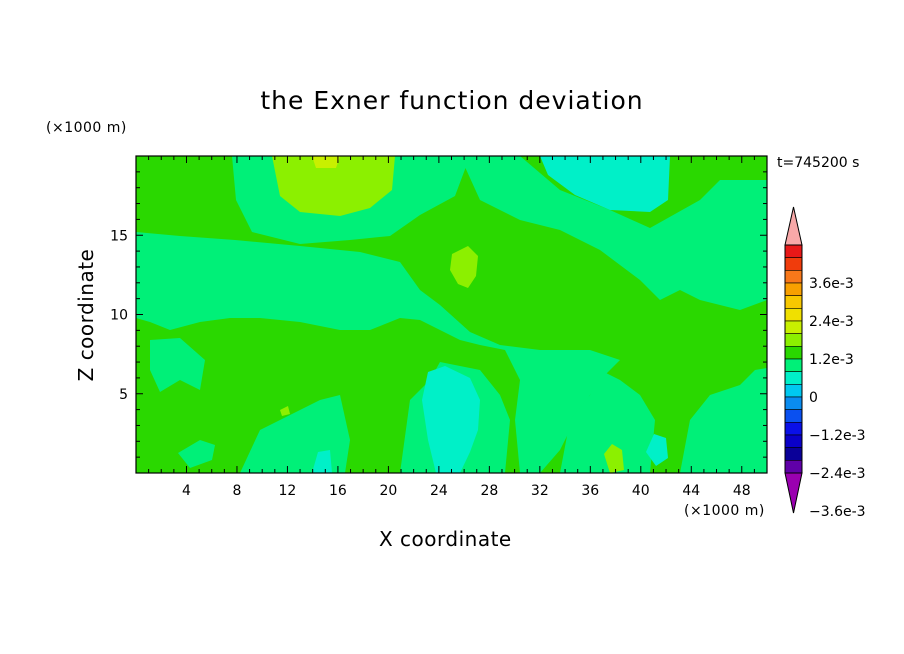  I want to click on contour-band-positive, so click(326, 162).